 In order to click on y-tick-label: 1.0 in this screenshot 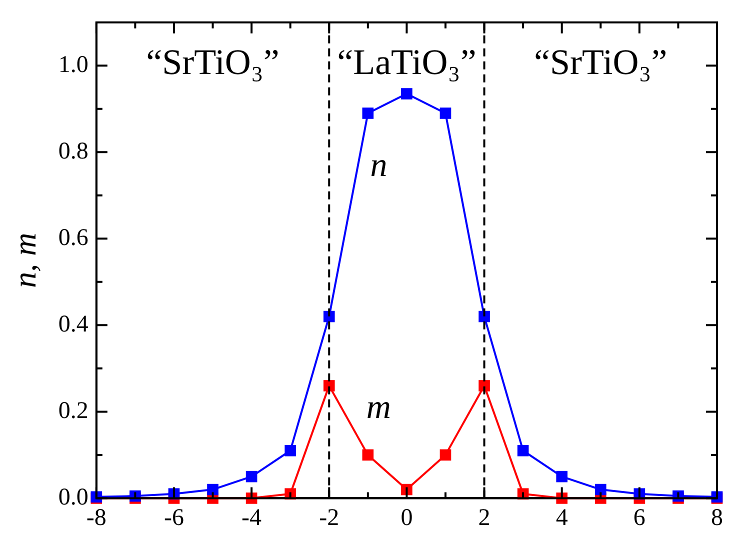, I will do `click(73, 65)`.